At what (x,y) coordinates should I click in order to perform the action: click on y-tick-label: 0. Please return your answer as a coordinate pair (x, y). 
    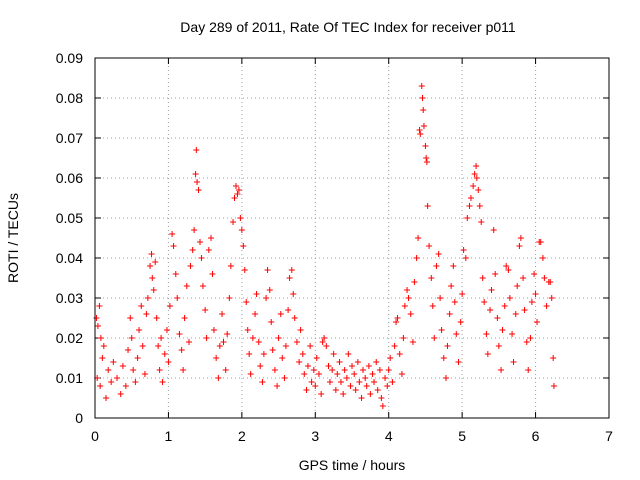
    Looking at the image, I should click on (79, 418).